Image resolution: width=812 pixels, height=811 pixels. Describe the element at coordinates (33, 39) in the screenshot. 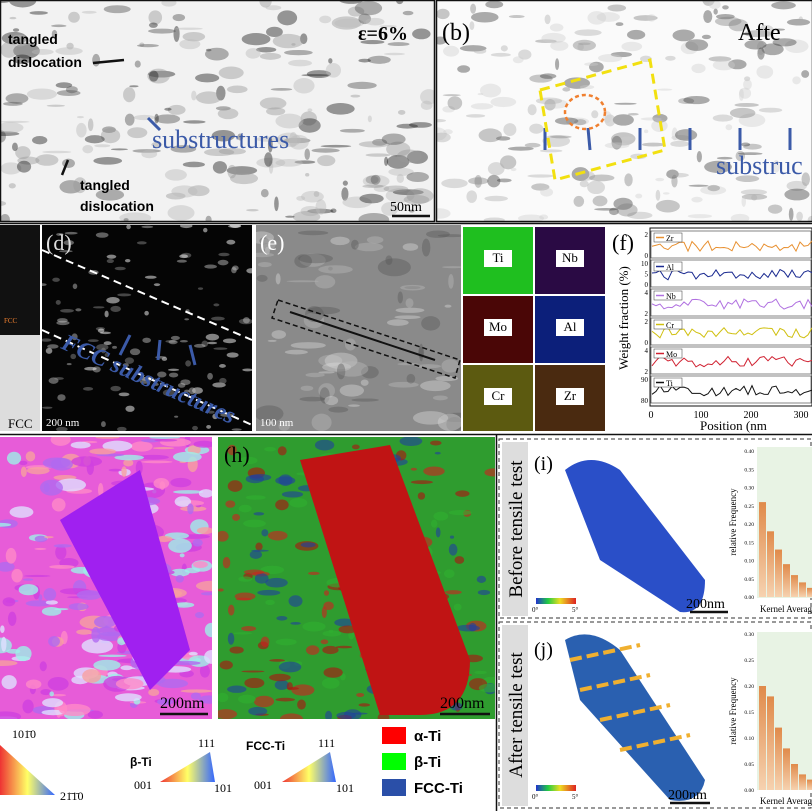

I see `annotation: tangled` at that location.